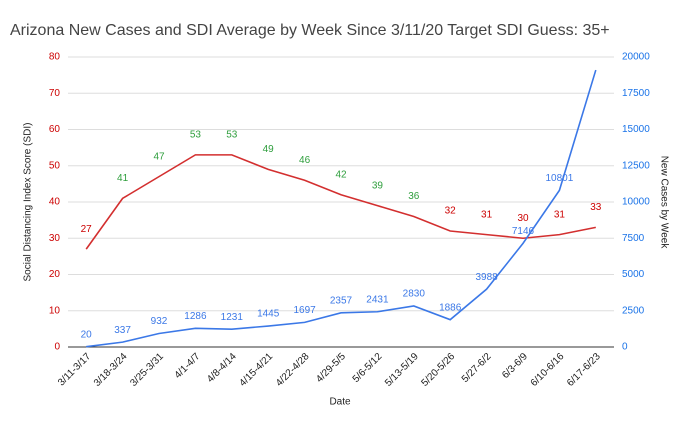 This screenshot has width=690, height=426. What do you see at coordinates (74, 369) in the screenshot?
I see `x-tick-label: 3/11-3/17` at bounding box center [74, 369].